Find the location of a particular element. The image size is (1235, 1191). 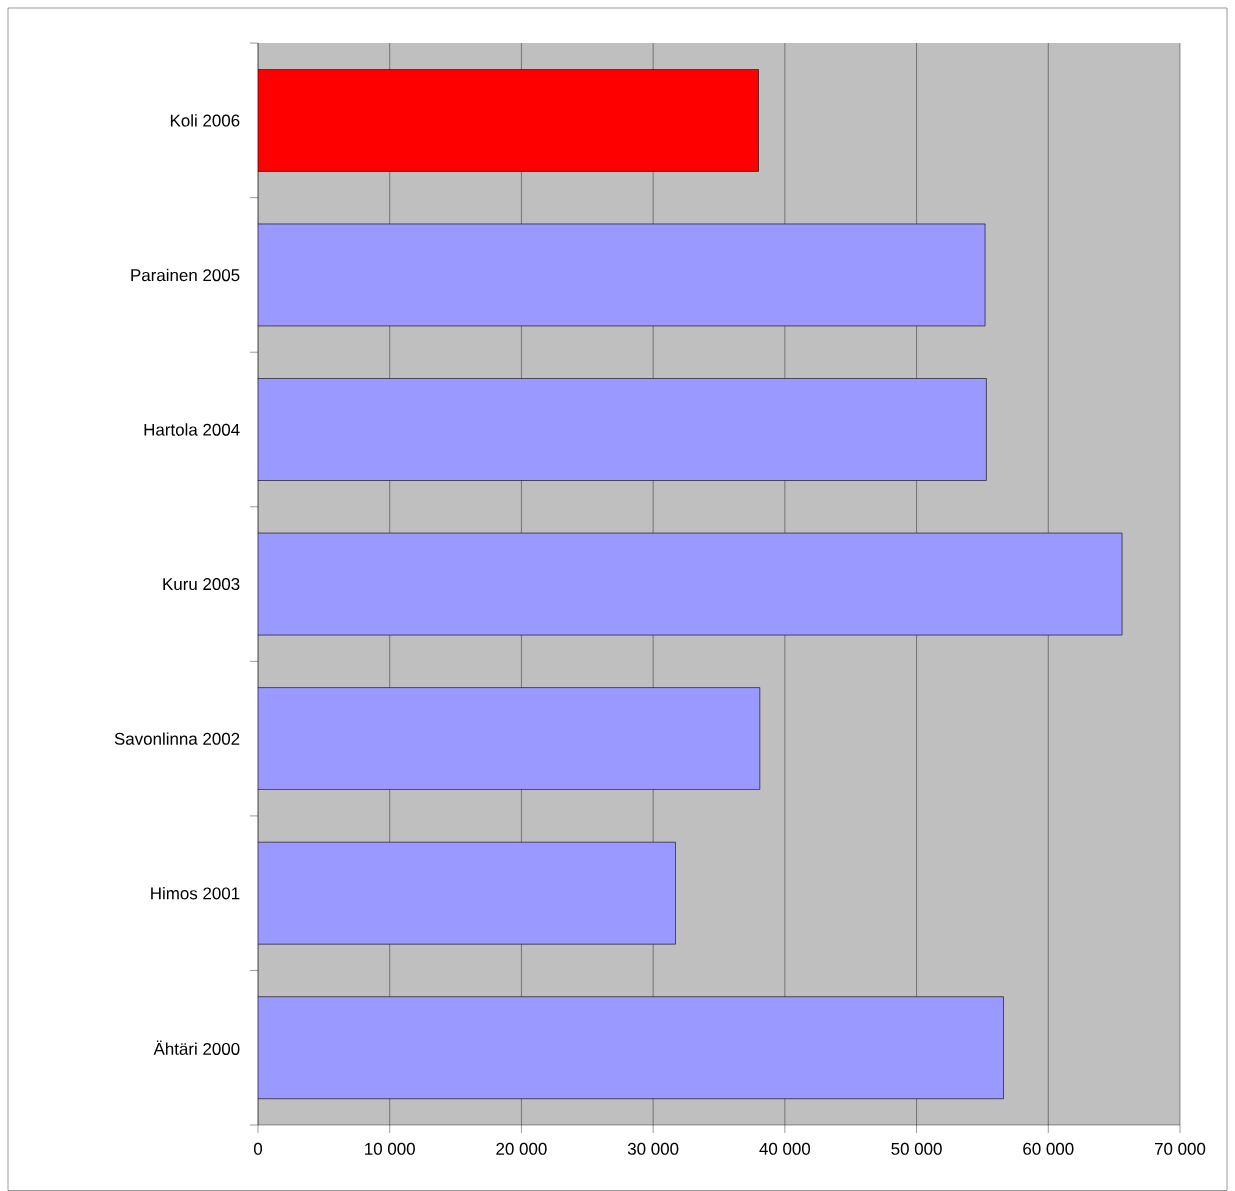

x-tick-label: 50 000 is located at coordinates (916, 1148).